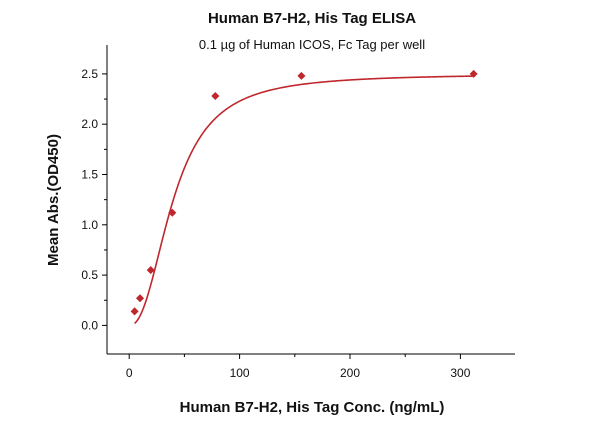 The height and width of the screenshot is (421, 600). I want to click on y-tick-label: 1.5, so click(89, 175).